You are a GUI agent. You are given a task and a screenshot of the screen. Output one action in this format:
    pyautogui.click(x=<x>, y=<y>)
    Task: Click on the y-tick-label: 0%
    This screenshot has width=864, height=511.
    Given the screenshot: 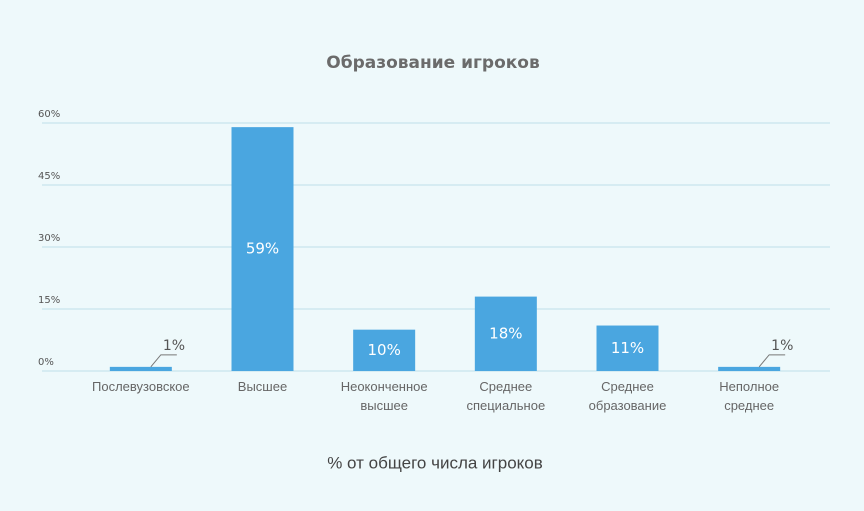 What is the action you would take?
    pyautogui.click(x=46, y=362)
    